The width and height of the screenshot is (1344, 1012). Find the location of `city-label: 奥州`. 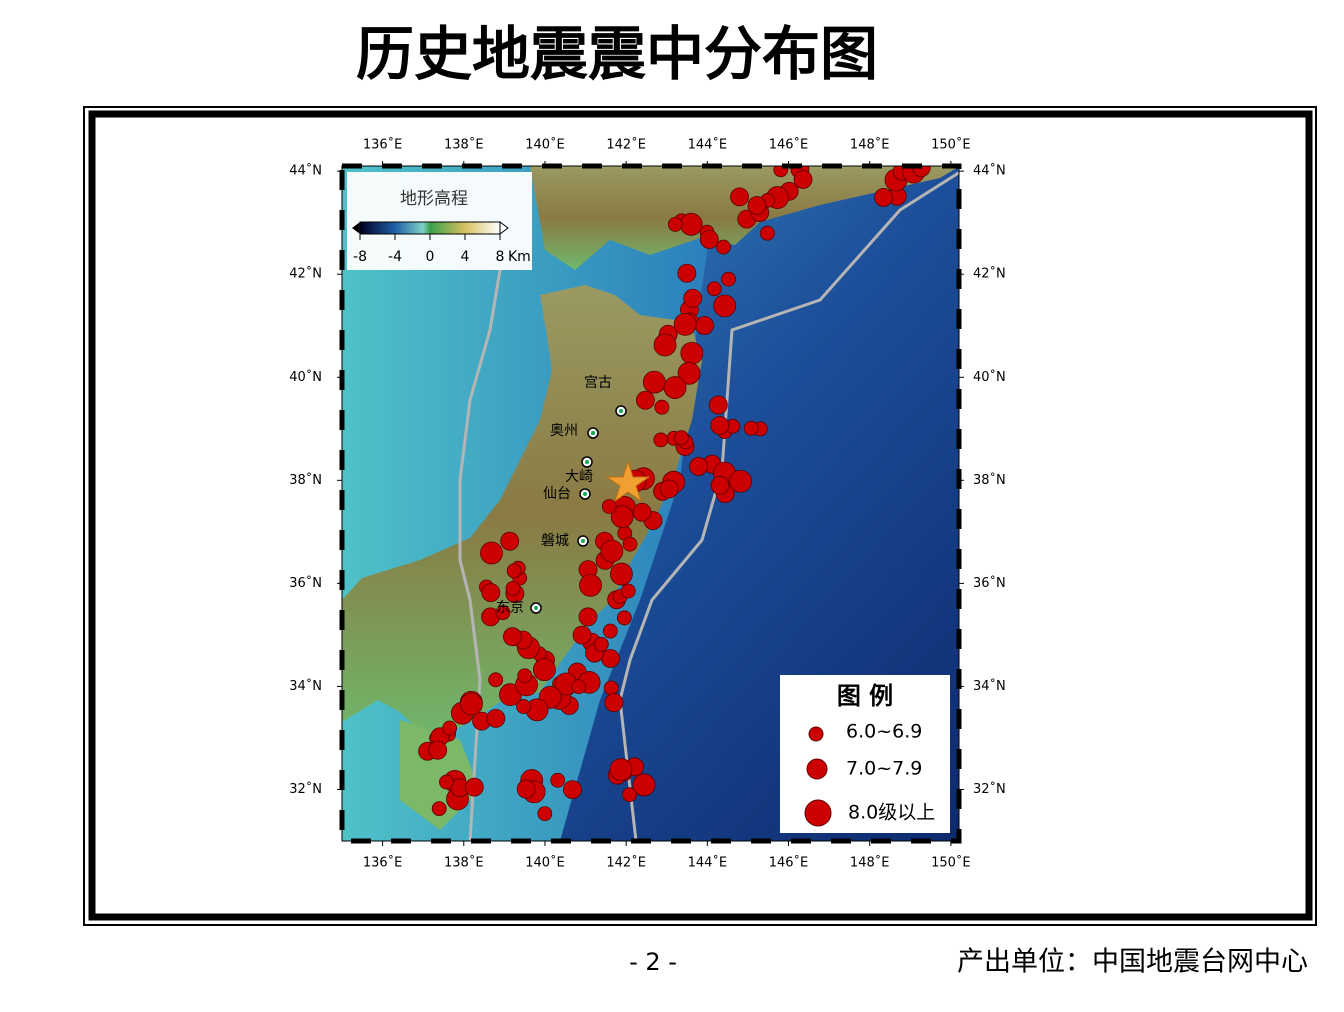

city-label: 奥州 is located at coordinates (564, 430).